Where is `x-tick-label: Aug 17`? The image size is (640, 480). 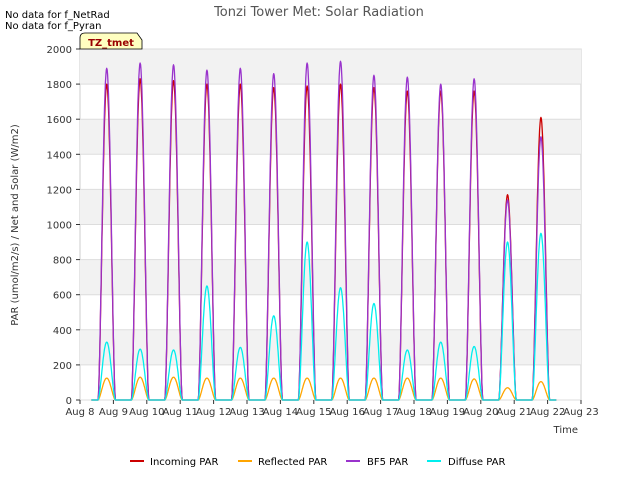 x-tick-label: Aug 17 is located at coordinates (380, 412).